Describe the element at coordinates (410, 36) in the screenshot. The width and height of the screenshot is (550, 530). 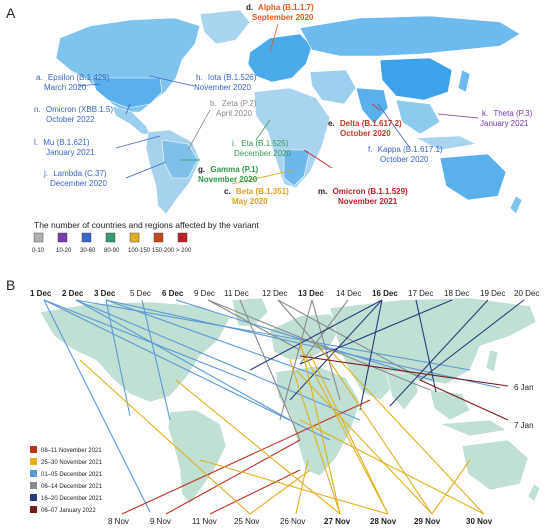
I see `russia` at that location.